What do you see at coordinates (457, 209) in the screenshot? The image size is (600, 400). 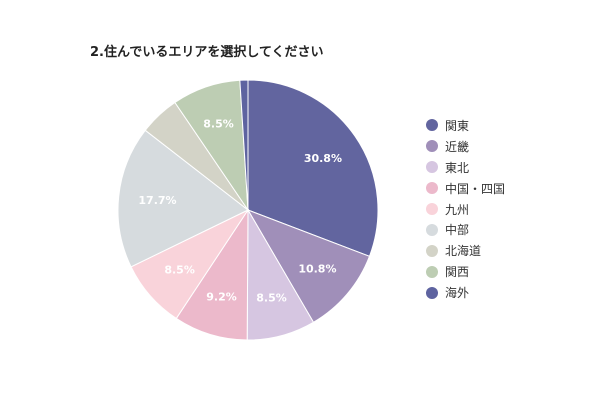 I see `legend-label: 九州` at bounding box center [457, 209].